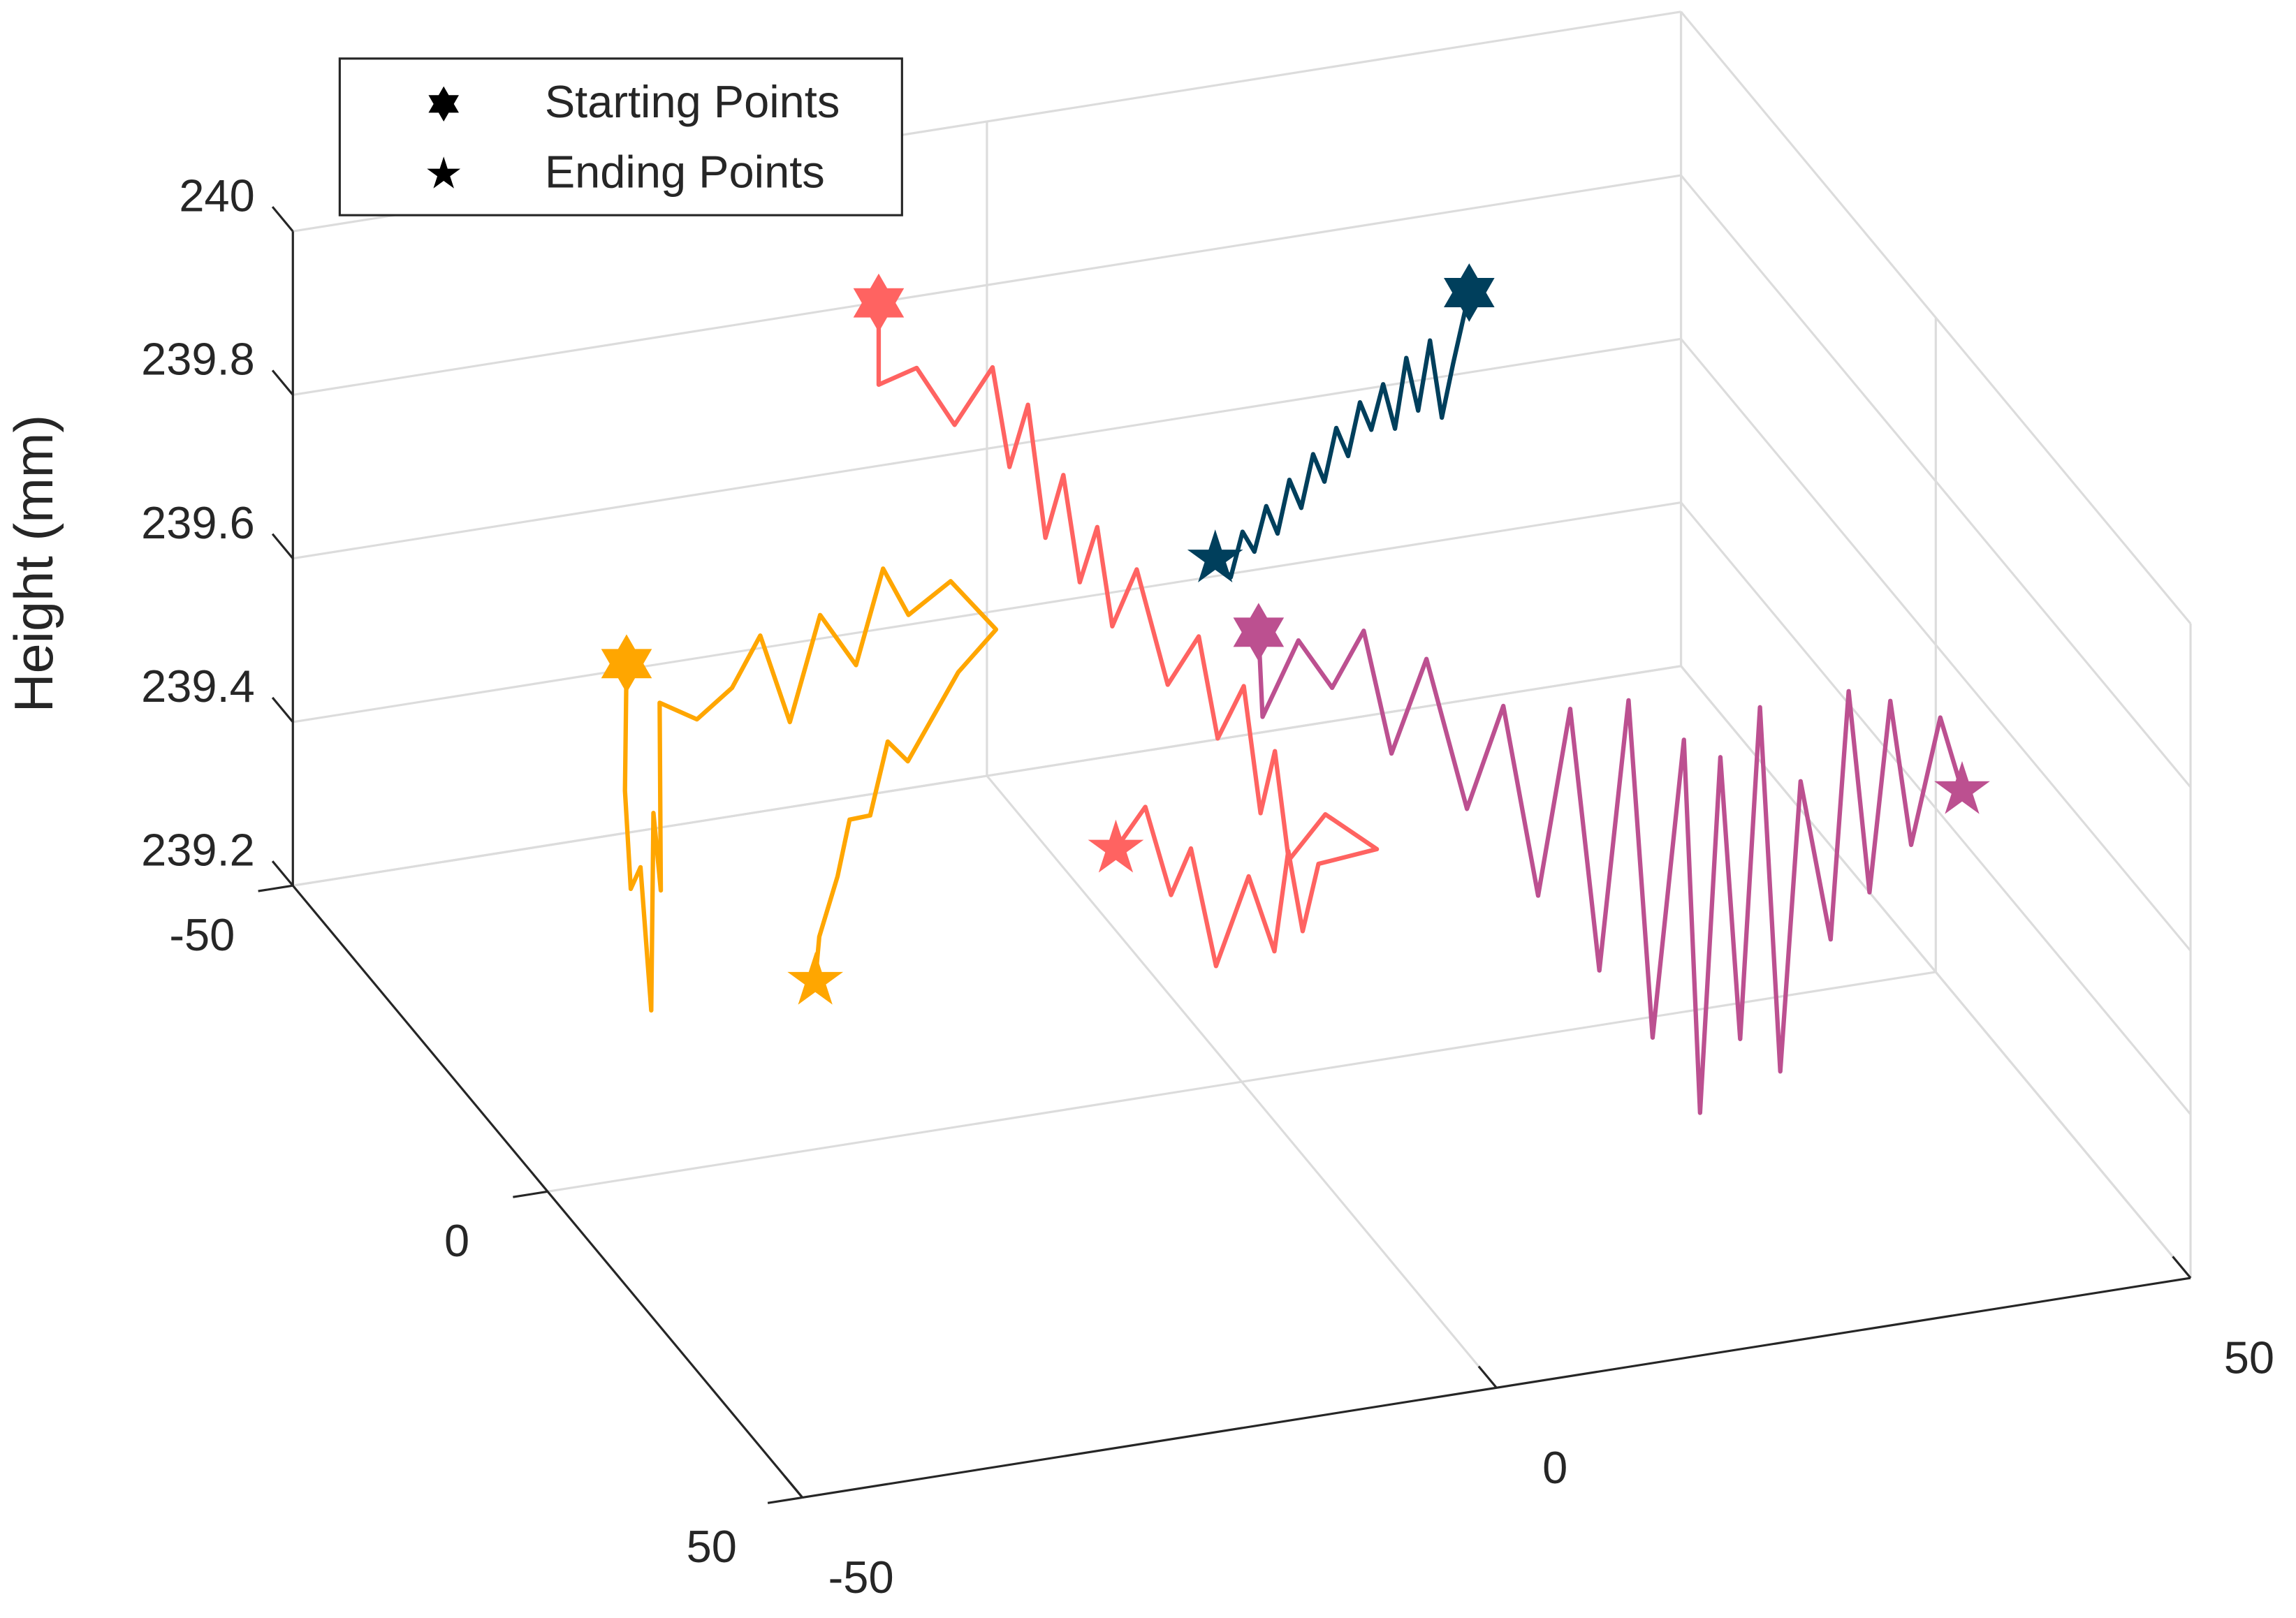  I want to click on legend-box, so click(620, 136).